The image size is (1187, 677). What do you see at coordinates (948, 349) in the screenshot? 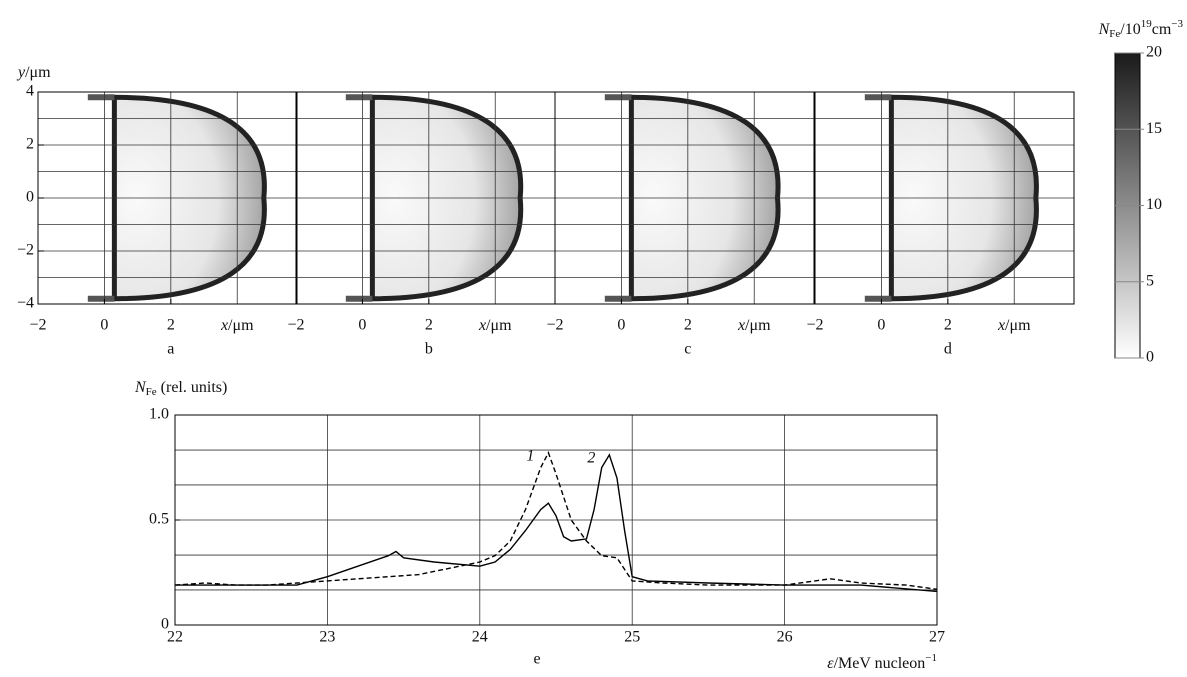
I see `panel-label: d` at bounding box center [948, 349].